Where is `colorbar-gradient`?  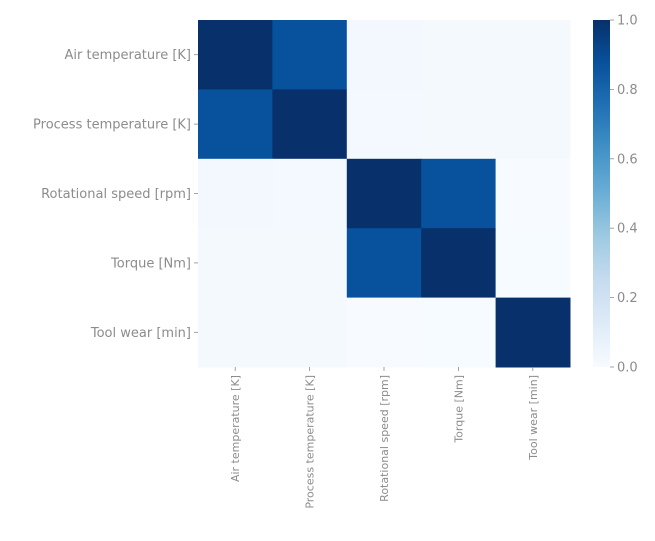 colorbar-gradient is located at coordinates (601, 193).